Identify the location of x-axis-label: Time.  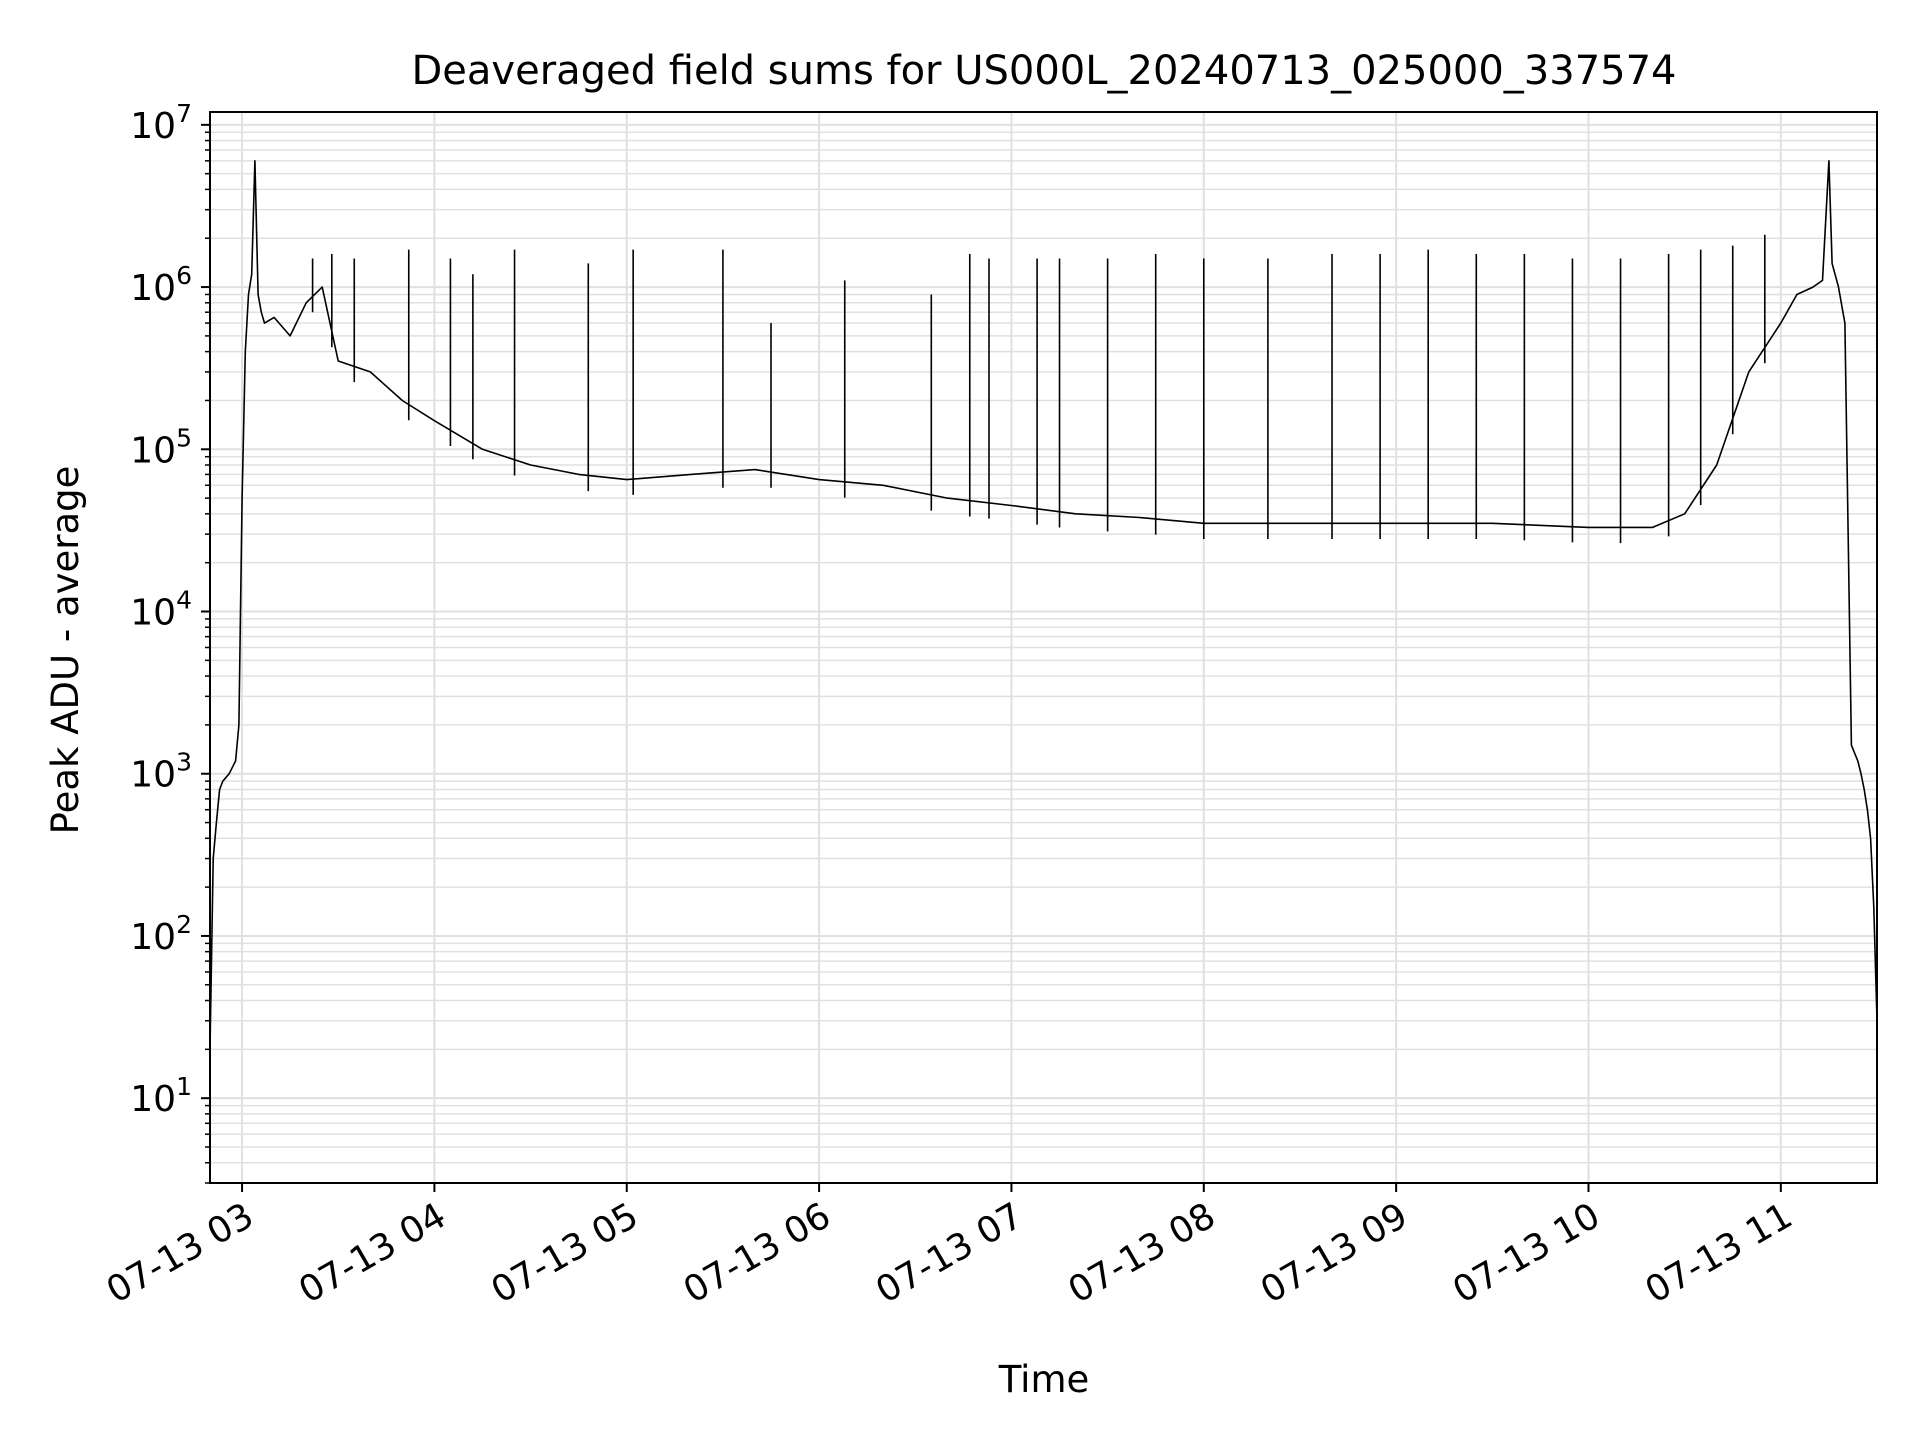
(1044, 1379).